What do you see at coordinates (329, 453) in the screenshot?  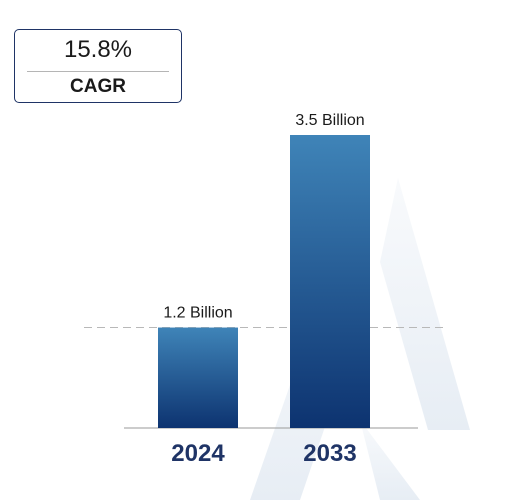 I see `category-label-2033: 2033` at bounding box center [329, 453].